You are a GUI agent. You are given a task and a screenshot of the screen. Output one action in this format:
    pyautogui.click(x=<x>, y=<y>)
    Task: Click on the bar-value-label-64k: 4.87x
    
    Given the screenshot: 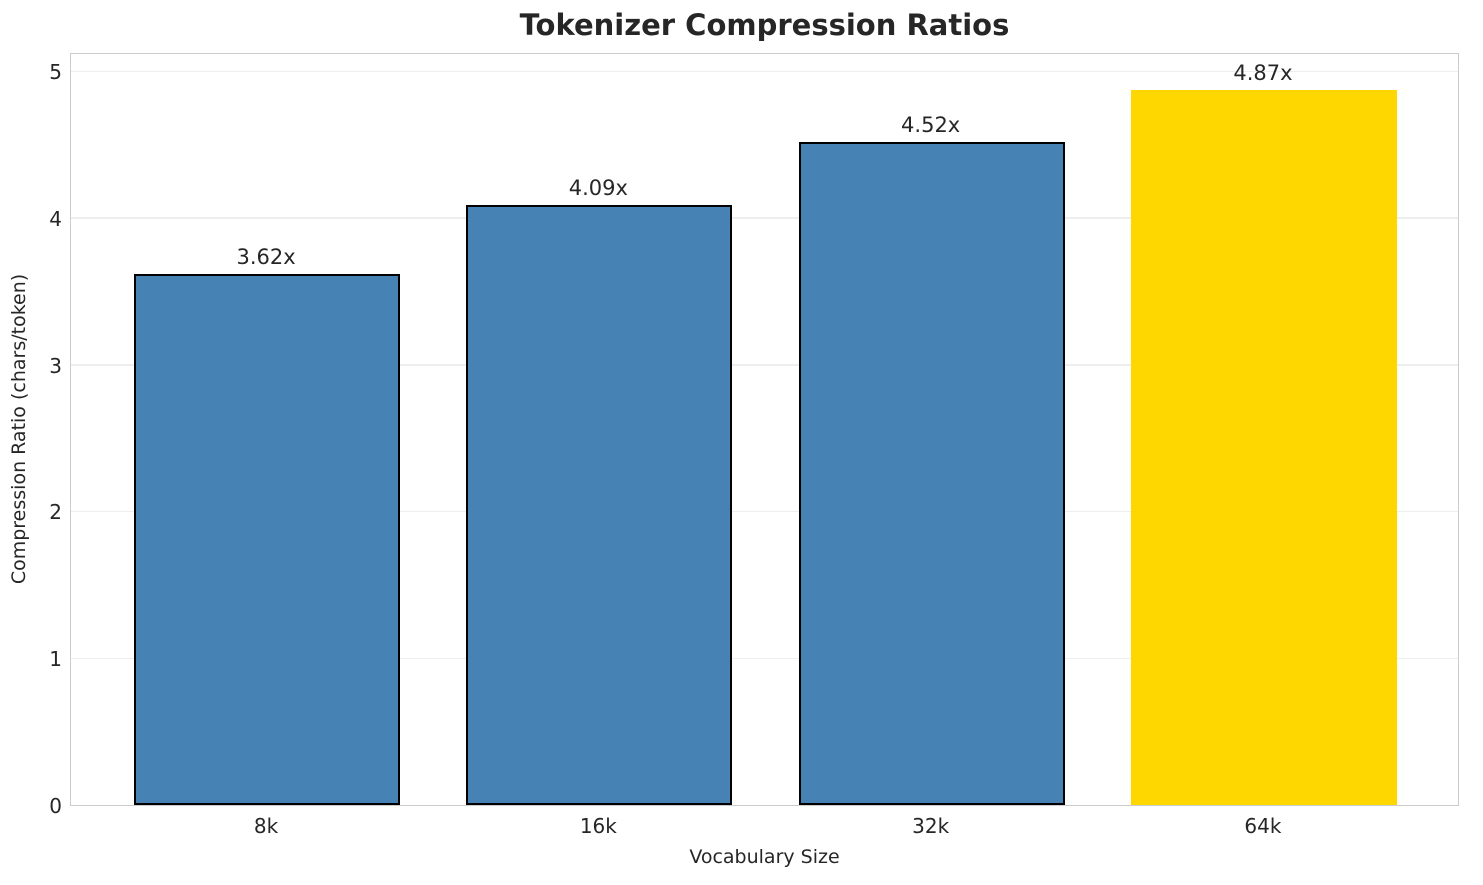 What is the action you would take?
    pyautogui.click(x=1263, y=73)
    